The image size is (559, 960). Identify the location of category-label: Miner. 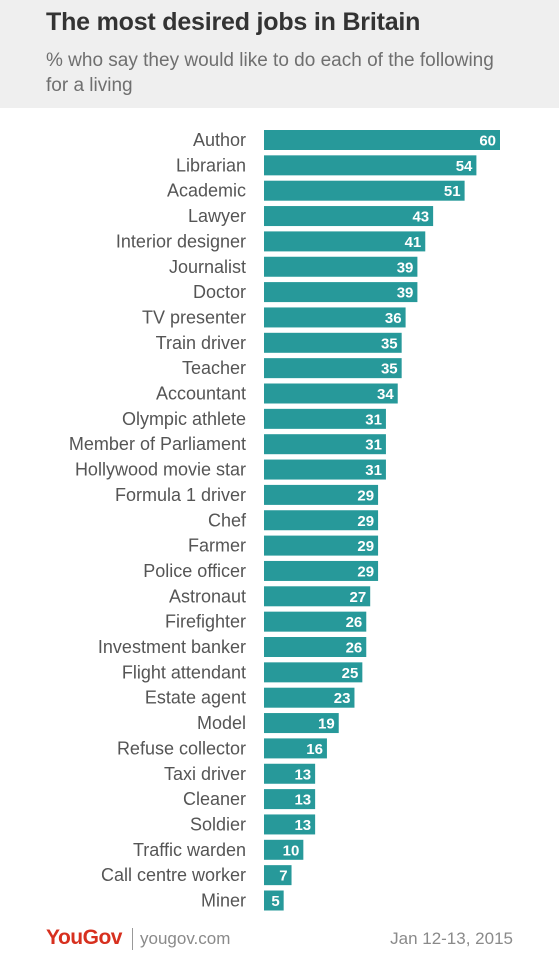
(223, 901).